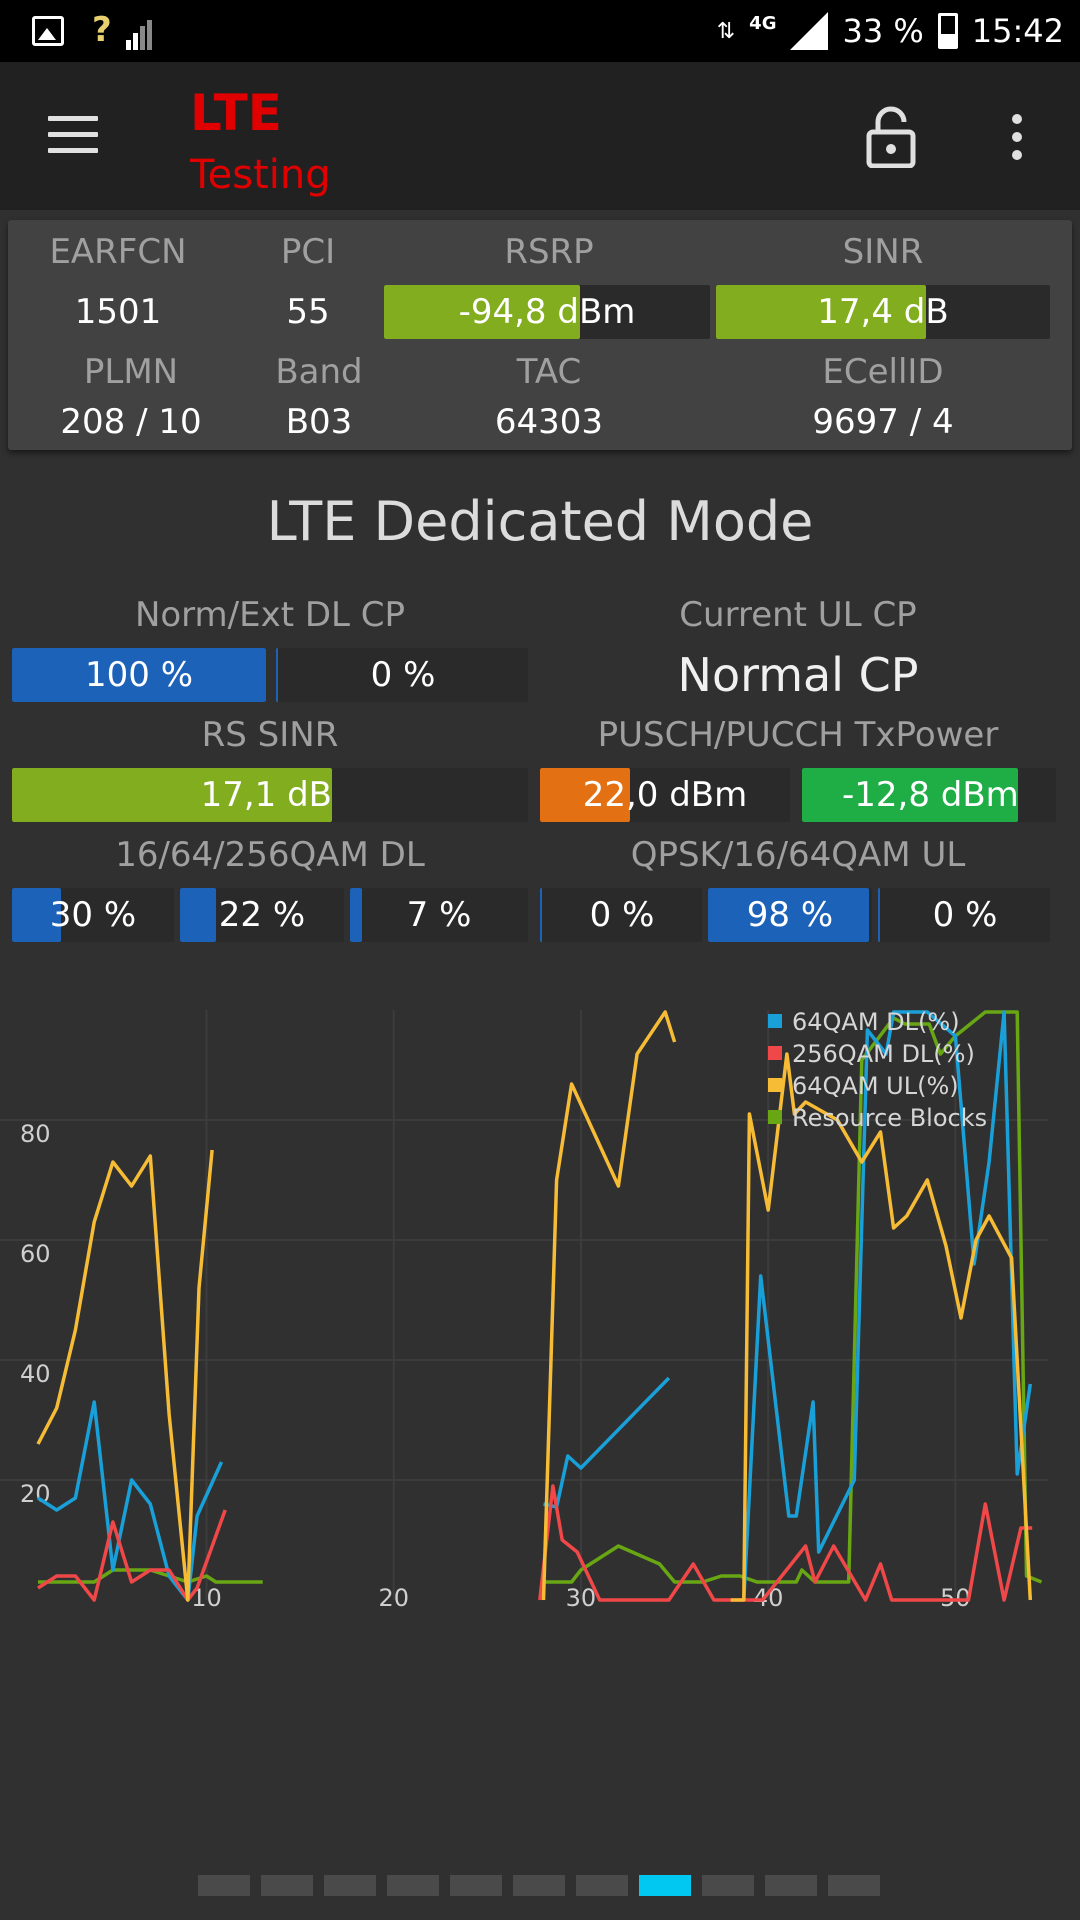 The image size is (1080, 1920). Describe the element at coordinates (798, 615) in the screenshot. I see `cp-ul-label: Current UL CP` at that location.